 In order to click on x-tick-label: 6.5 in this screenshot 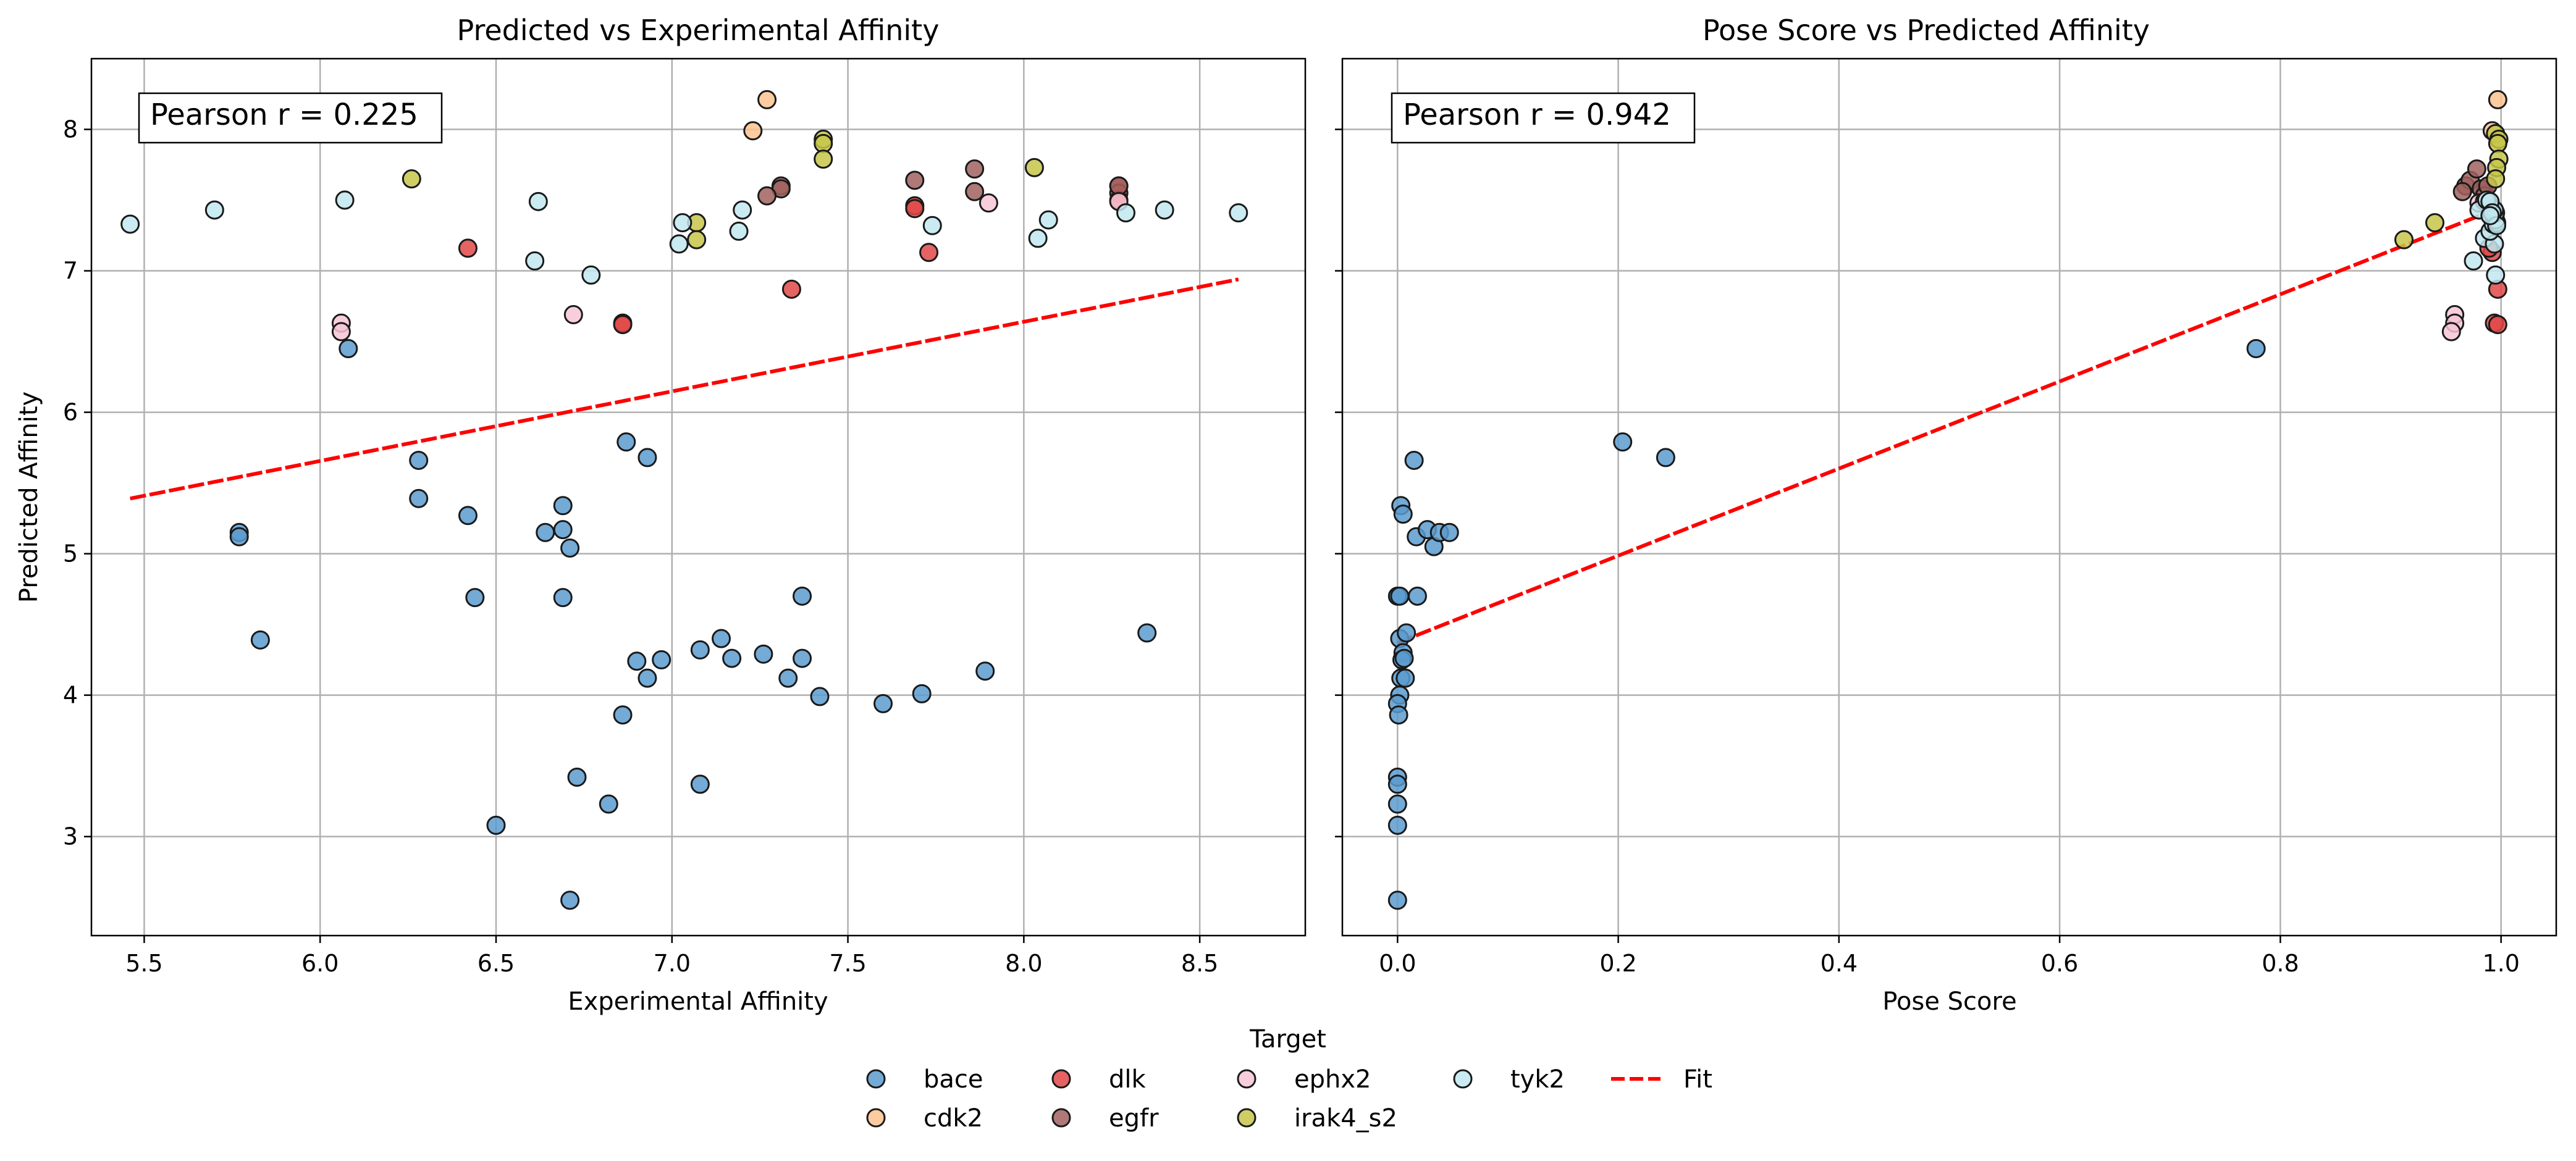, I will do `click(496, 964)`.